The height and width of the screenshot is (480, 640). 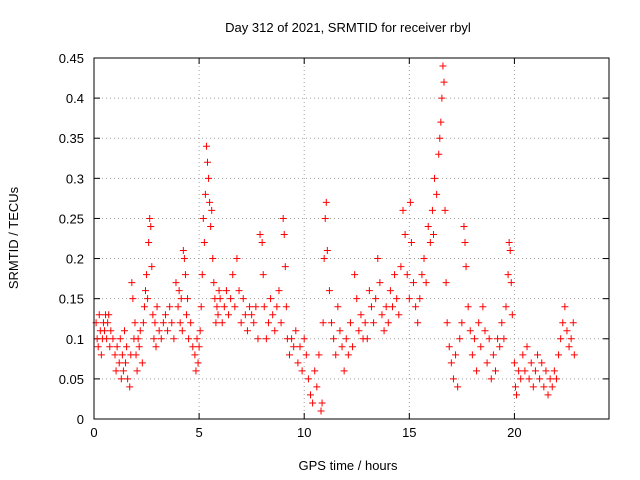 I want to click on y-tick-label: 0.1, so click(x=75, y=339).